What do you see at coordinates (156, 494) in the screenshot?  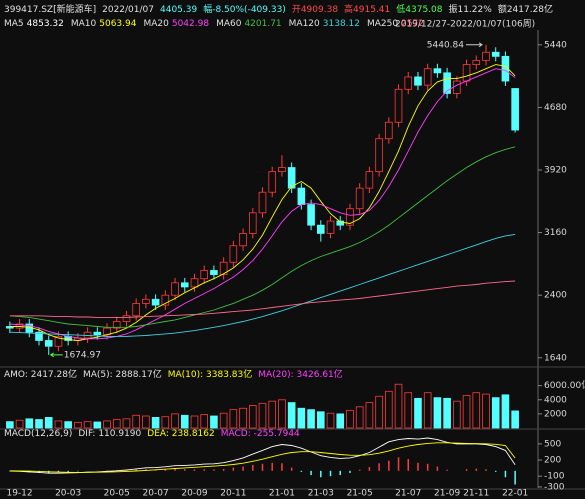 I see `x-tick-label: 20-07` at bounding box center [156, 494].